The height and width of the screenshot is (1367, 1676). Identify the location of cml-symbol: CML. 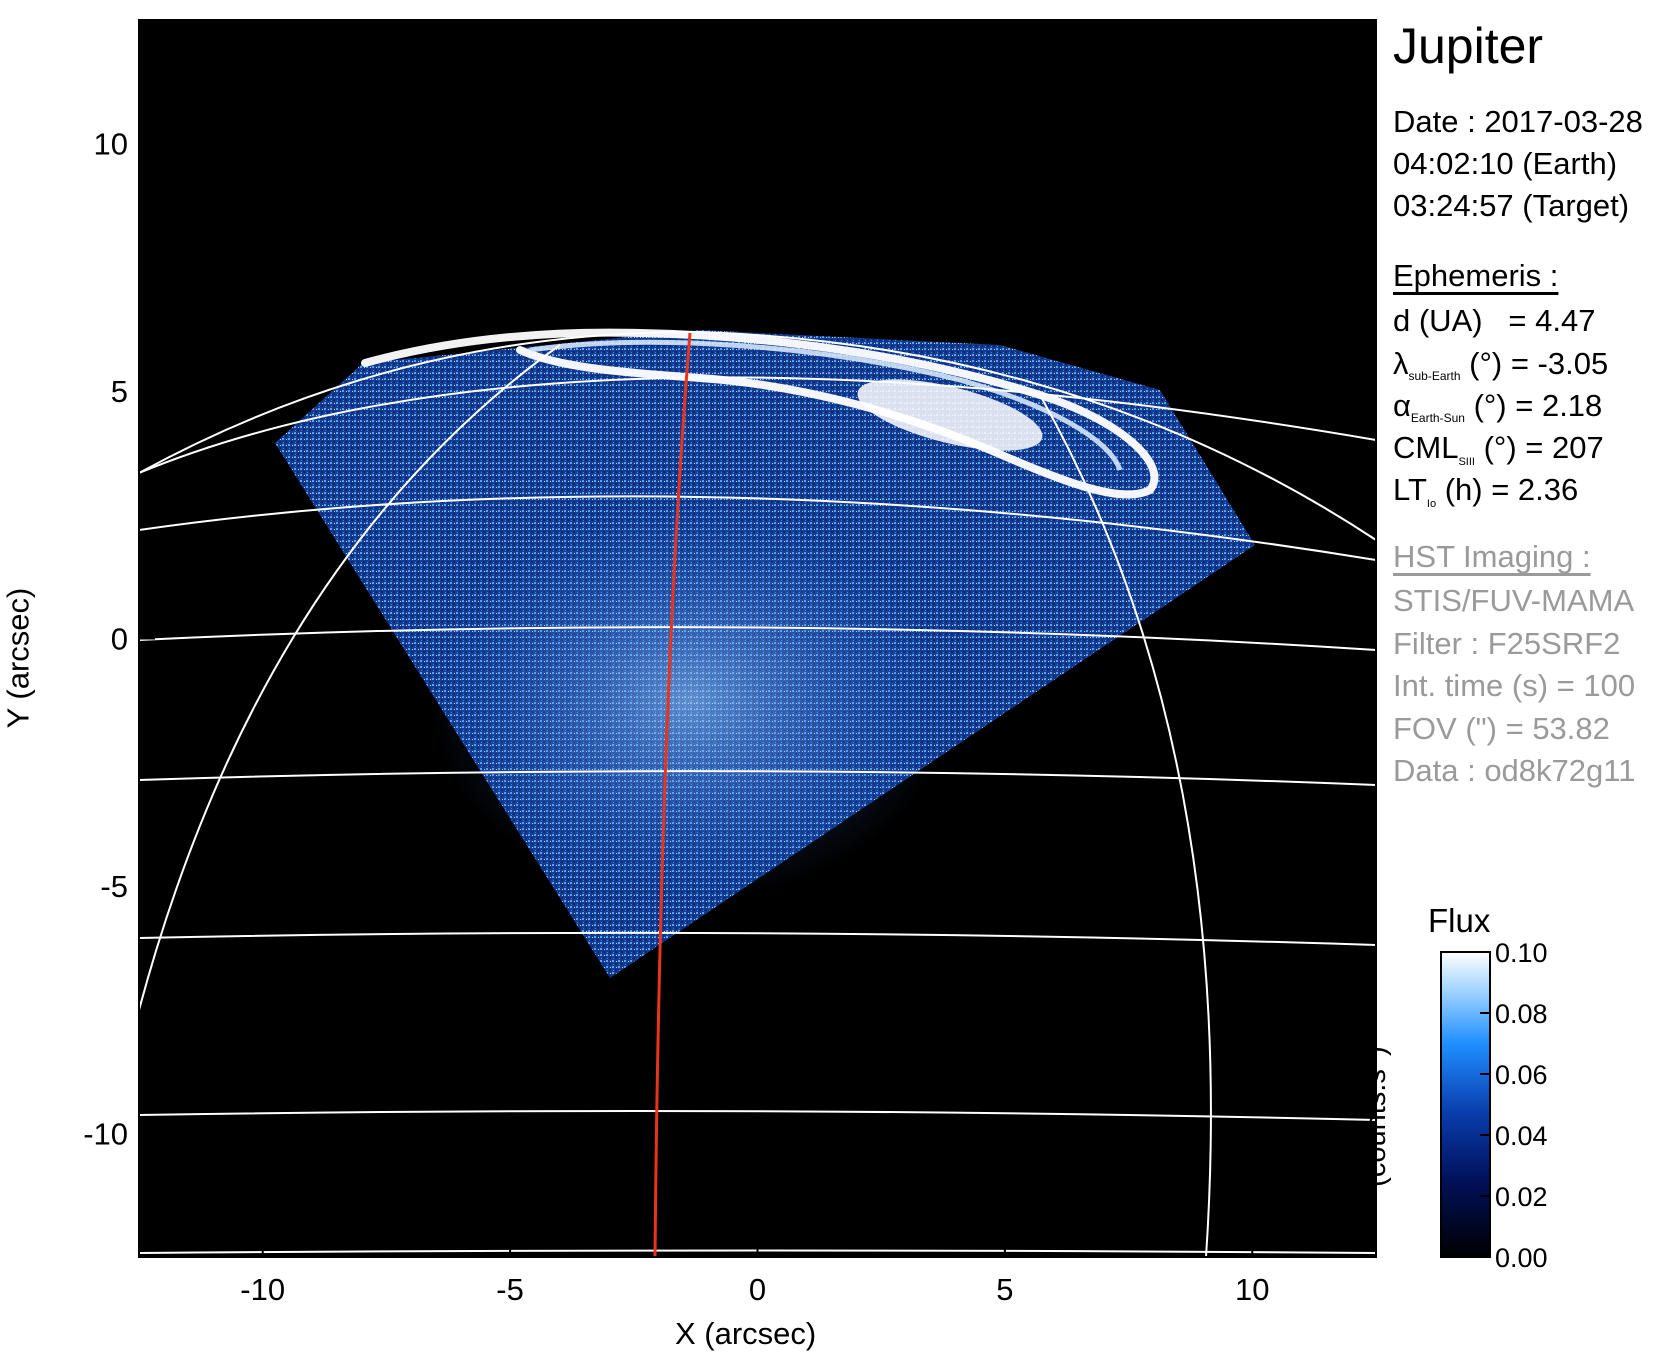
(1426, 447).